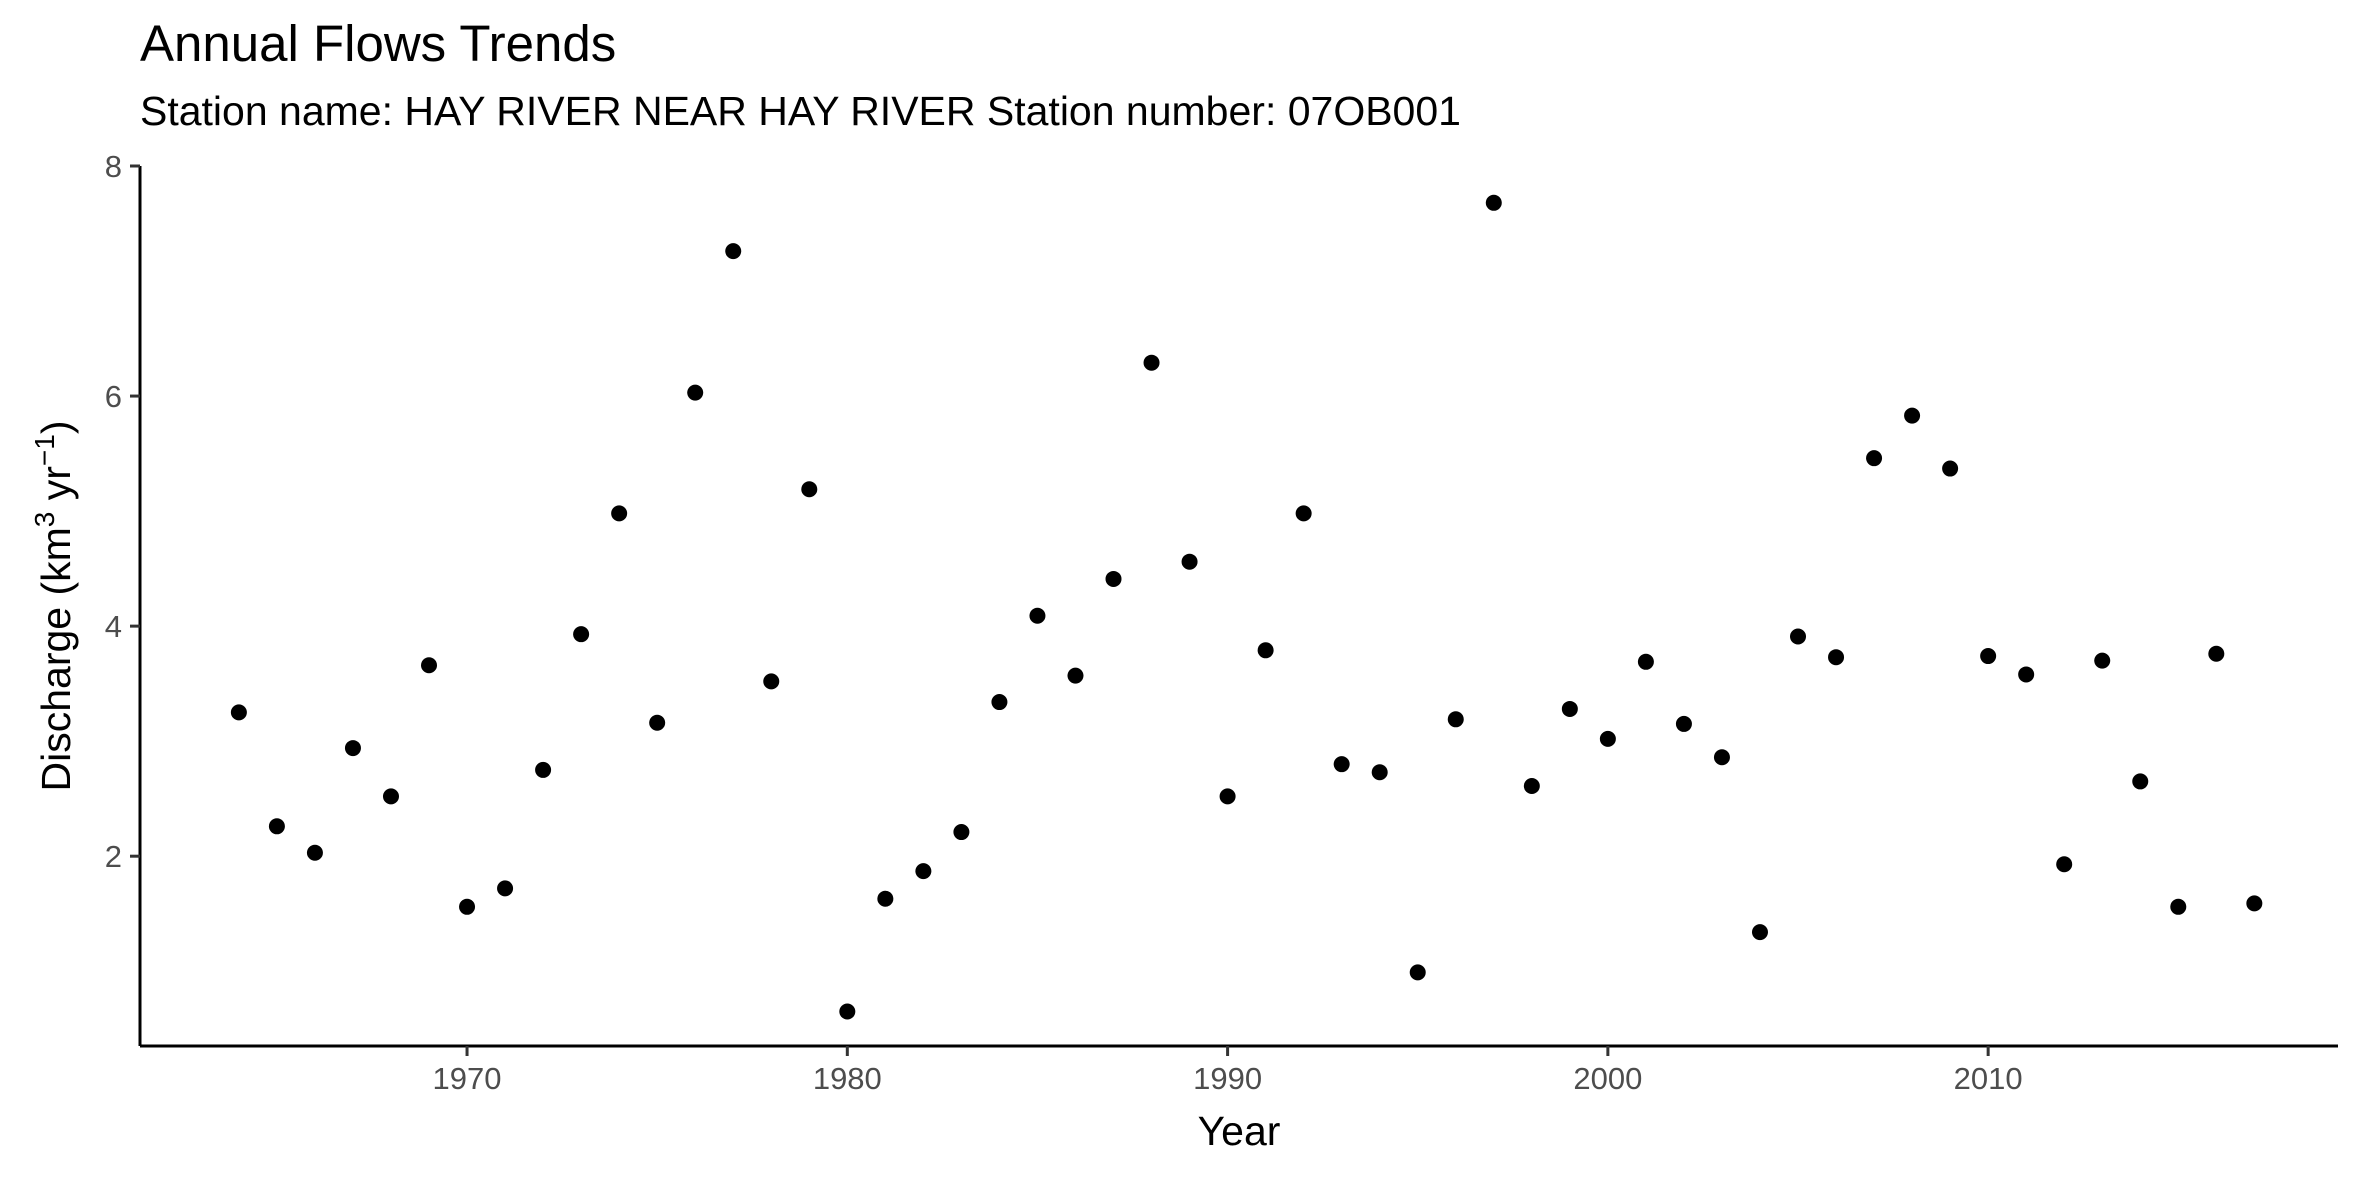 Image resolution: width=2362 pixels, height=1181 pixels. Describe the element at coordinates (56, 489) in the screenshot. I see `y-axis-title-middle: yr` at that location.